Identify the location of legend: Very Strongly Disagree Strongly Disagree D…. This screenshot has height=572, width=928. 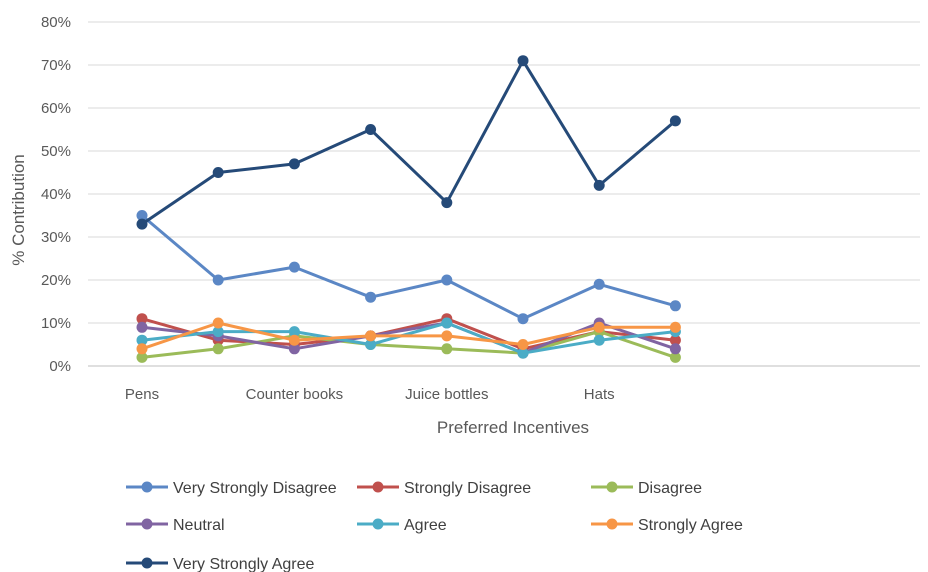
(434, 526).